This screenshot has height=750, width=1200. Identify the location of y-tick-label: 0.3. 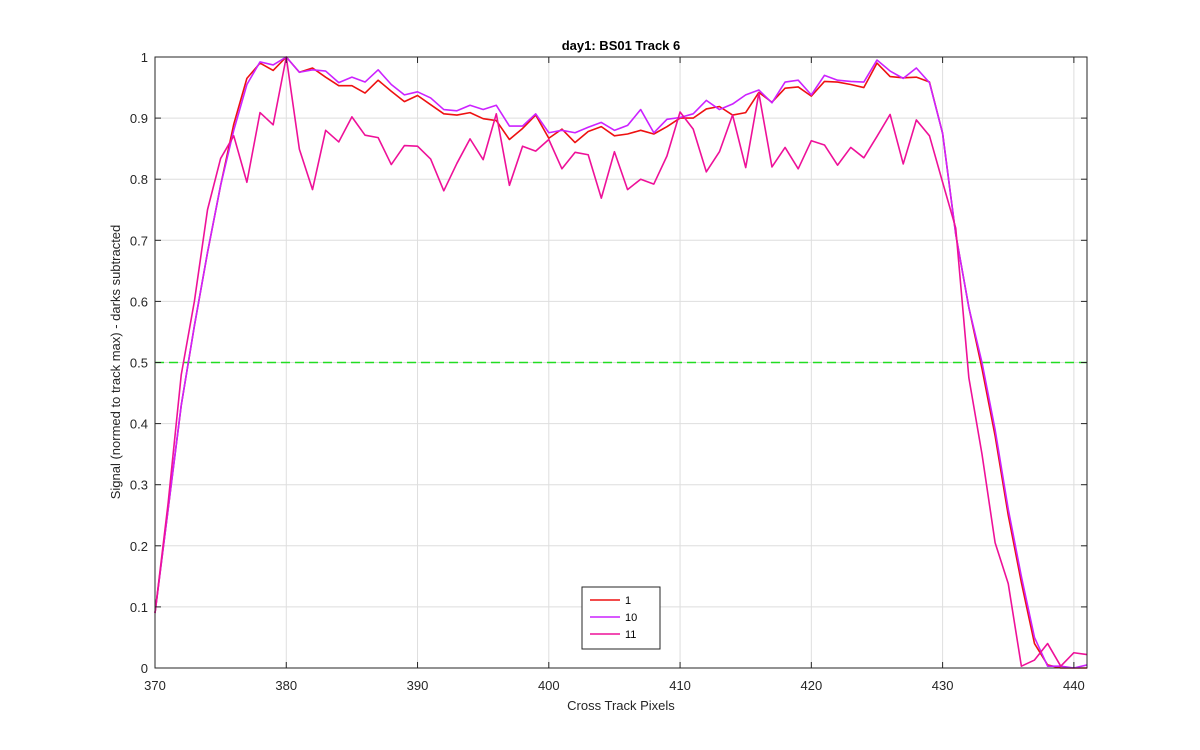
(139, 485).